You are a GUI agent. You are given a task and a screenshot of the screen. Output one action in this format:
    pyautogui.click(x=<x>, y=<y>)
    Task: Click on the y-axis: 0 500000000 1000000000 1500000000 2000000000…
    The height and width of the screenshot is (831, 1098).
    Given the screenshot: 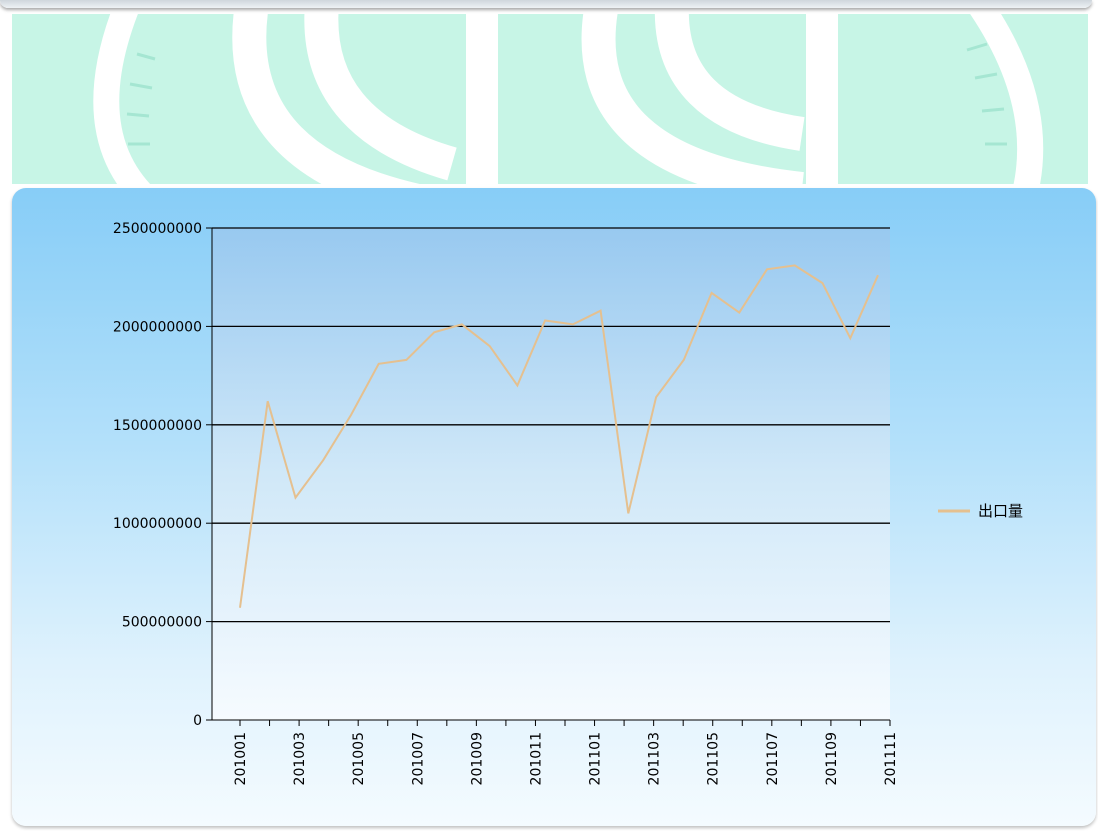 What is the action you would take?
    pyautogui.click(x=162, y=475)
    